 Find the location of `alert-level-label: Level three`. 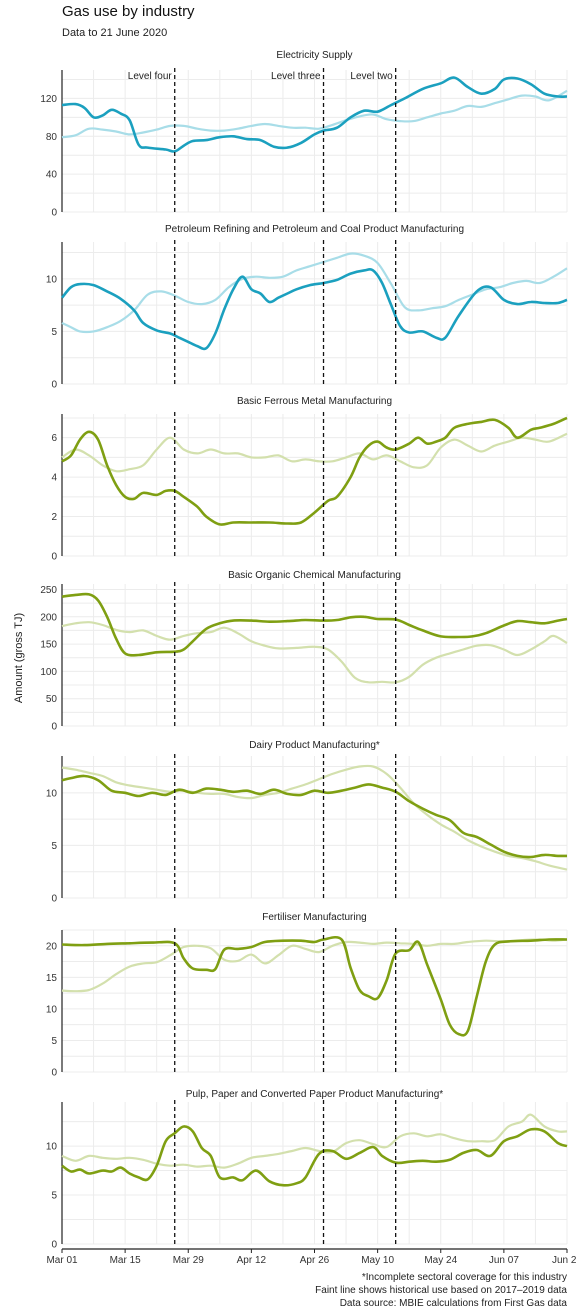

alert-level-label: Level three is located at coordinates (296, 76).